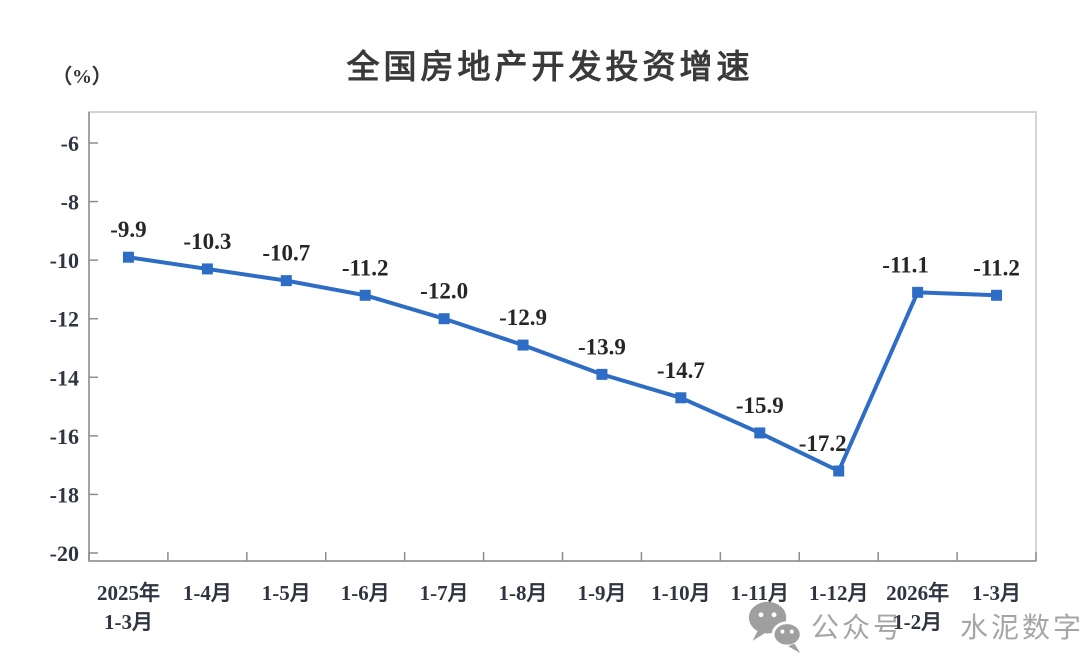  I want to click on watermark: 公众号 水泥数字, so click(913, 626).